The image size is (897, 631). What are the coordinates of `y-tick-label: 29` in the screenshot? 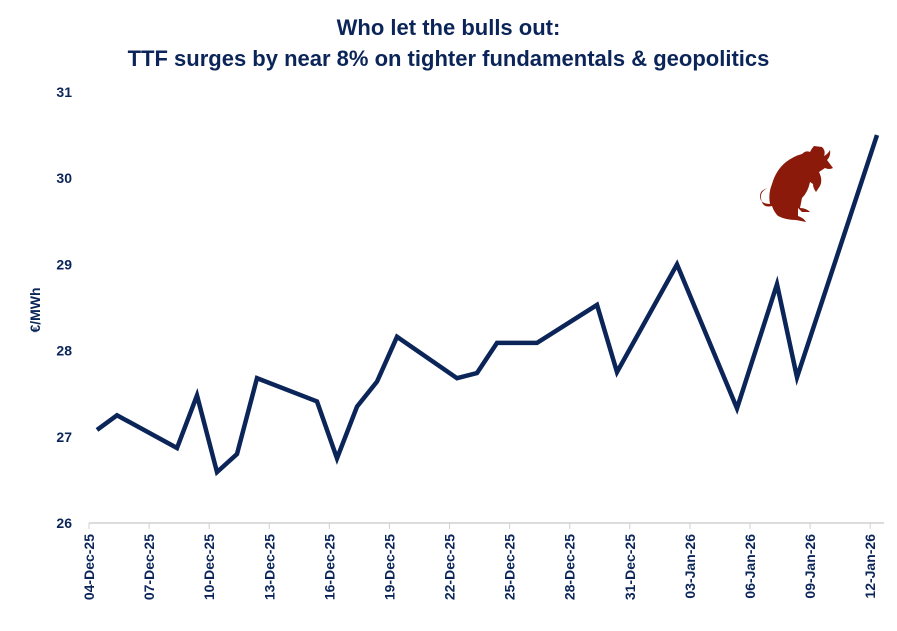 It's located at (64, 264).